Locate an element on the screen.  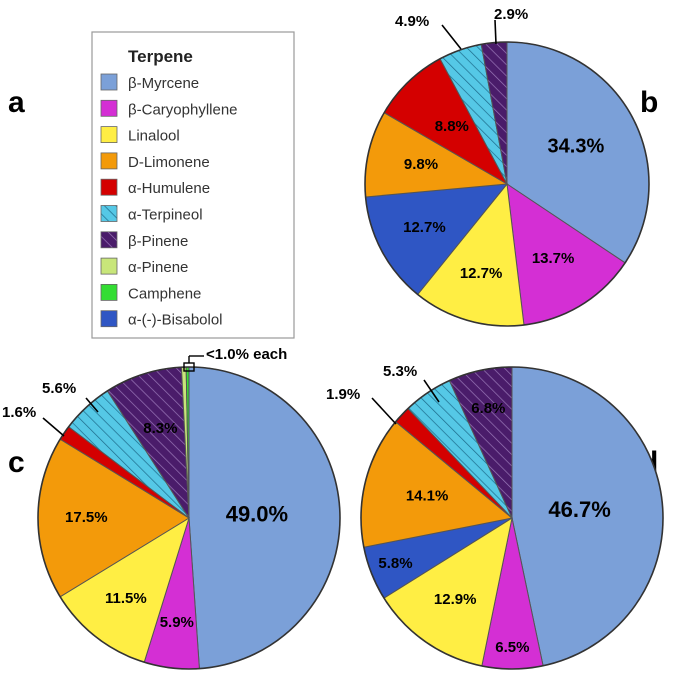
legend-swatch-alpha-bisabolol is located at coordinates (109, 319).